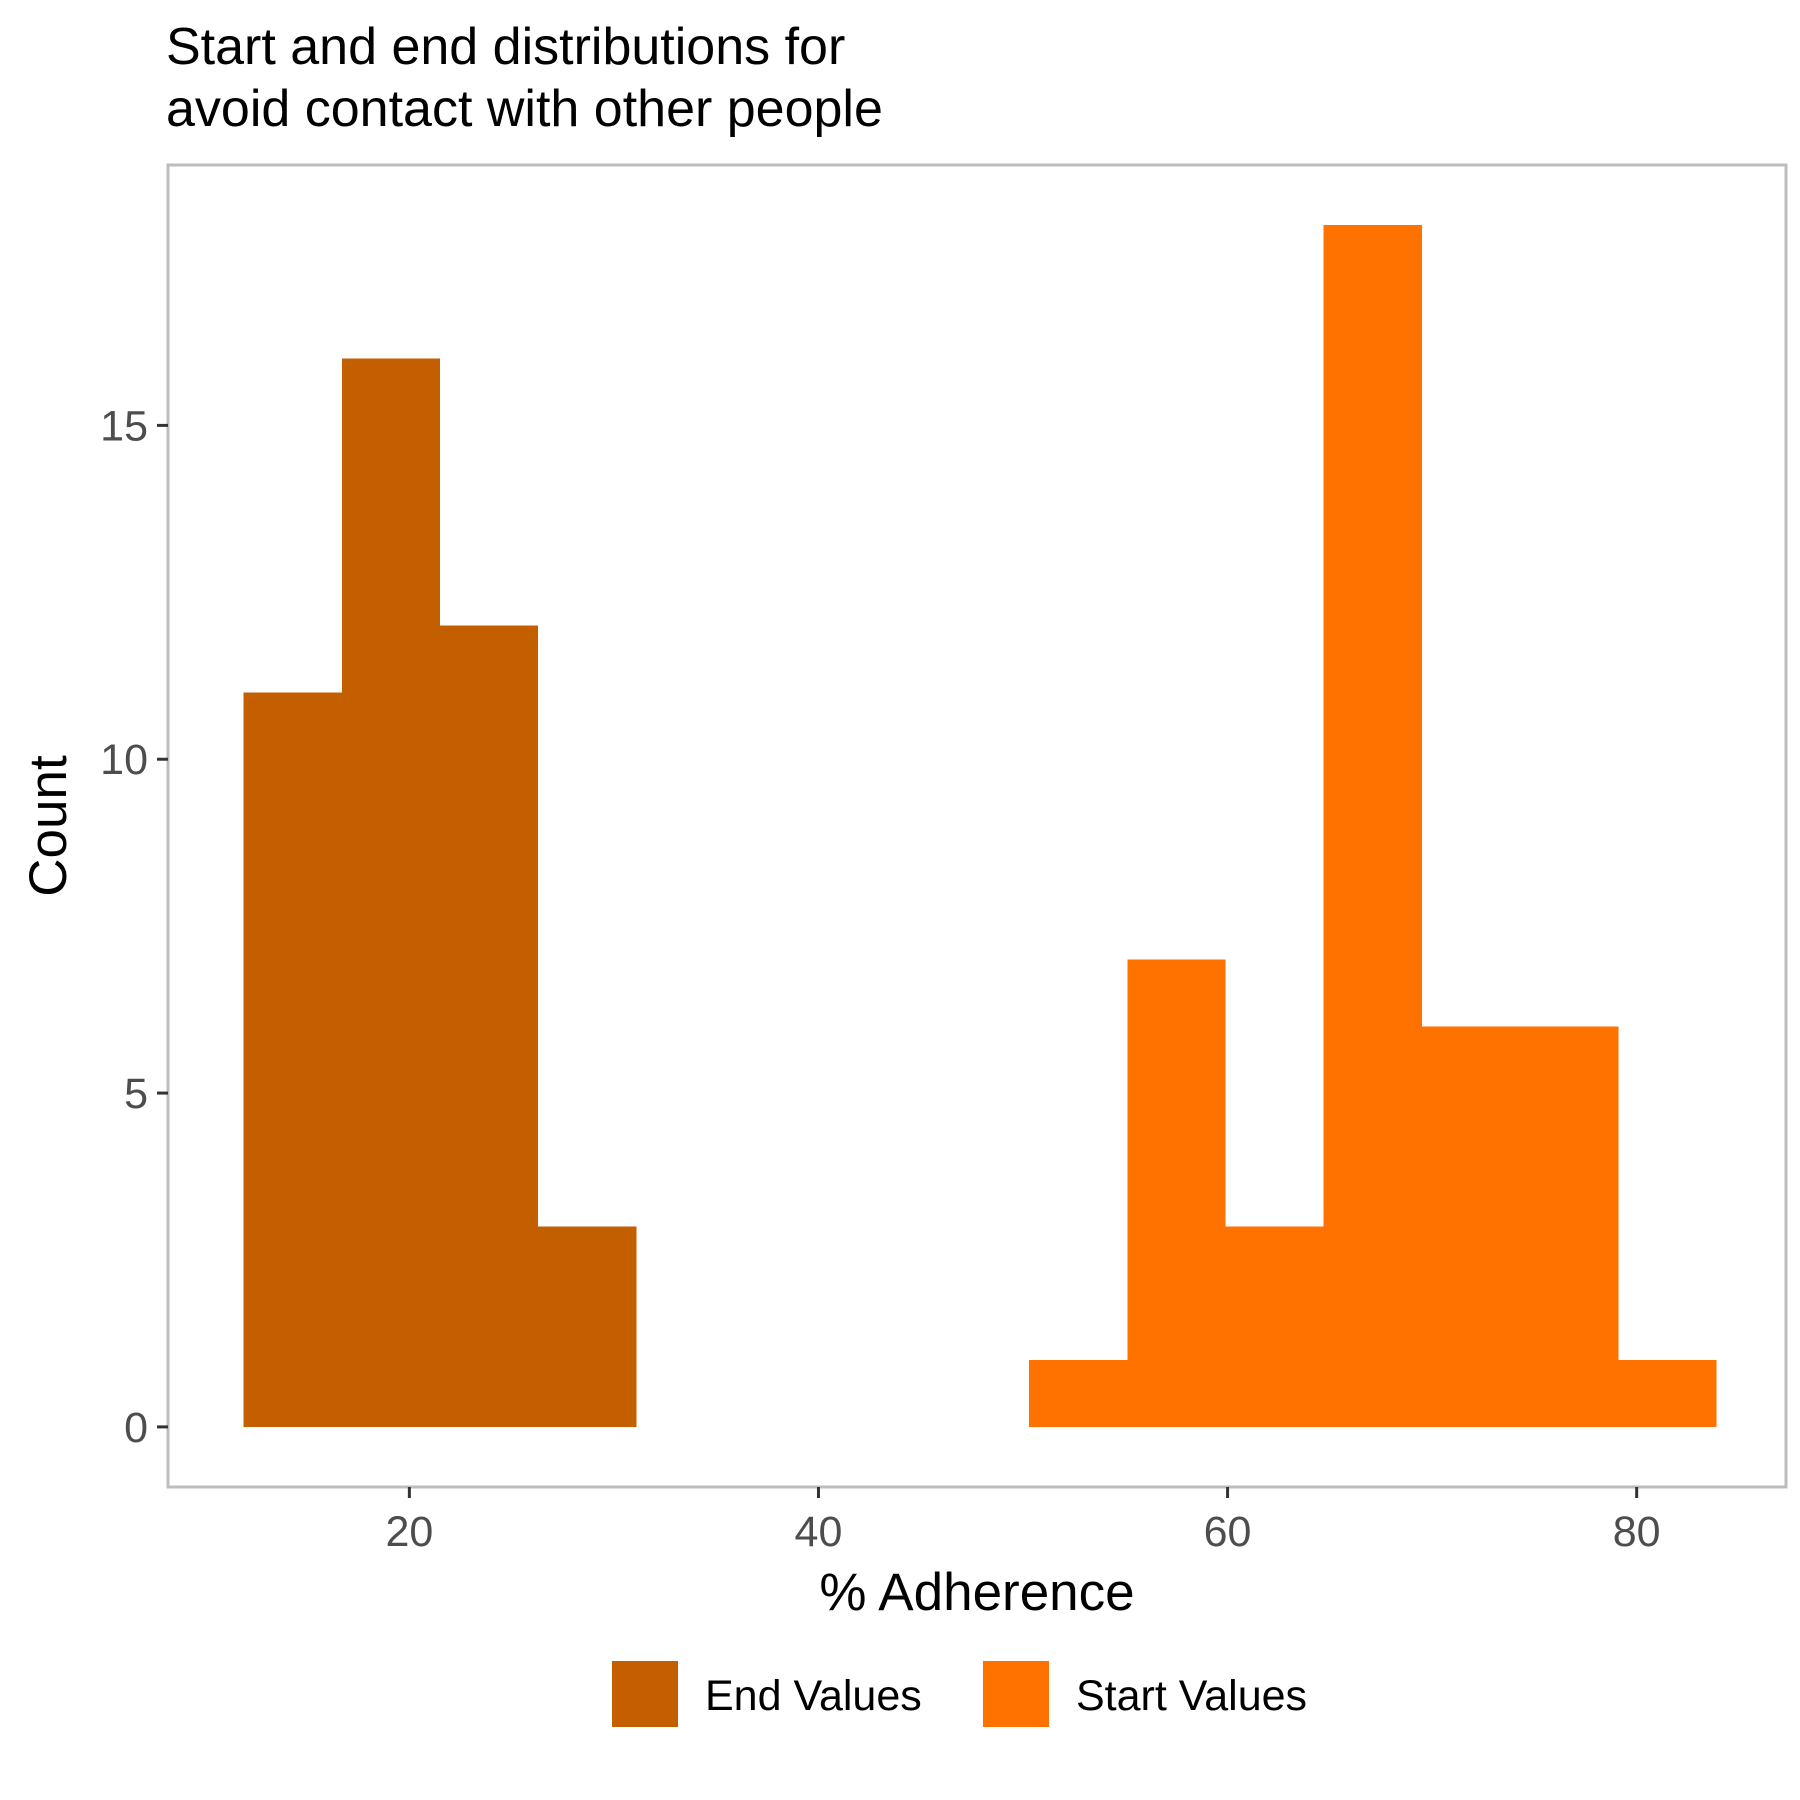 This screenshot has width=1800, height=1800. Describe the element at coordinates (124, 760) in the screenshot. I see `y-tick-label-10: 10` at that location.